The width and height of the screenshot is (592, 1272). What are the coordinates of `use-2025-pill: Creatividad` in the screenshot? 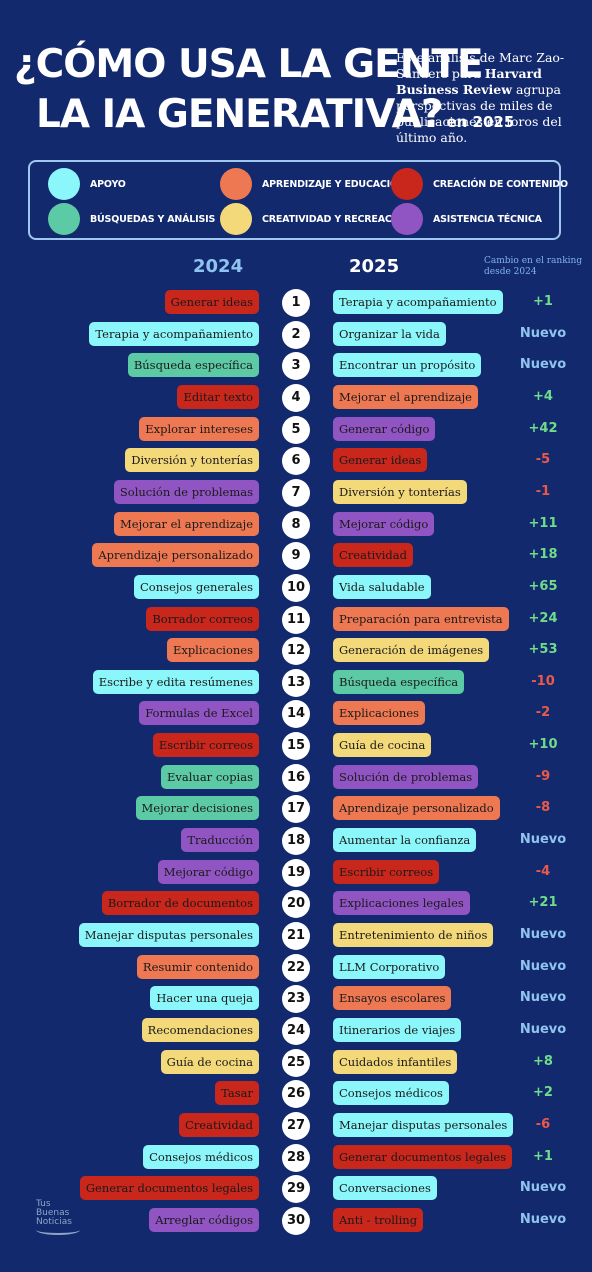 It's located at (373, 555).